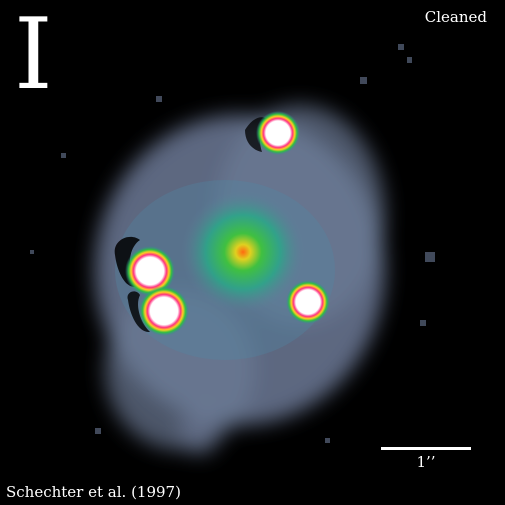 The width and height of the screenshot is (505, 505). What do you see at coordinates (308, 302) in the screenshot?
I see `quasar-image-right` at bounding box center [308, 302].